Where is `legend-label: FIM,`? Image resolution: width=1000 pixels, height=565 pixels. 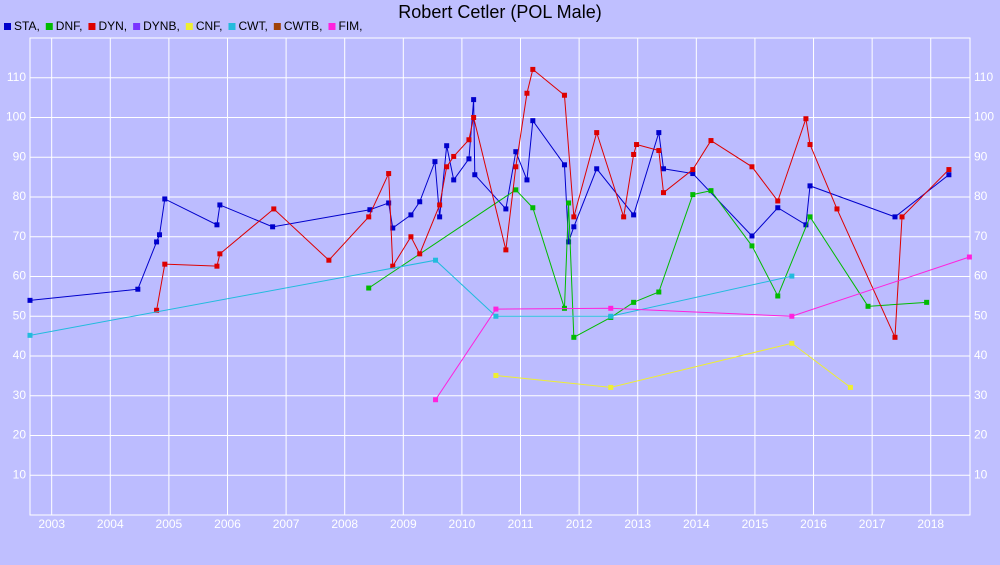
legend-label: FIM, is located at coordinates (350, 26).